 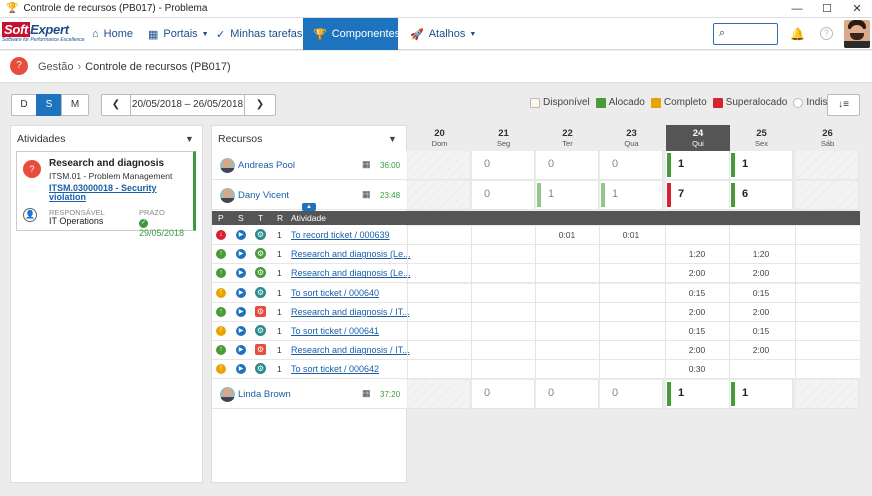 What do you see at coordinates (264, 195) in the screenshot?
I see `resource-name: Dany Vicent` at bounding box center [264, 195].